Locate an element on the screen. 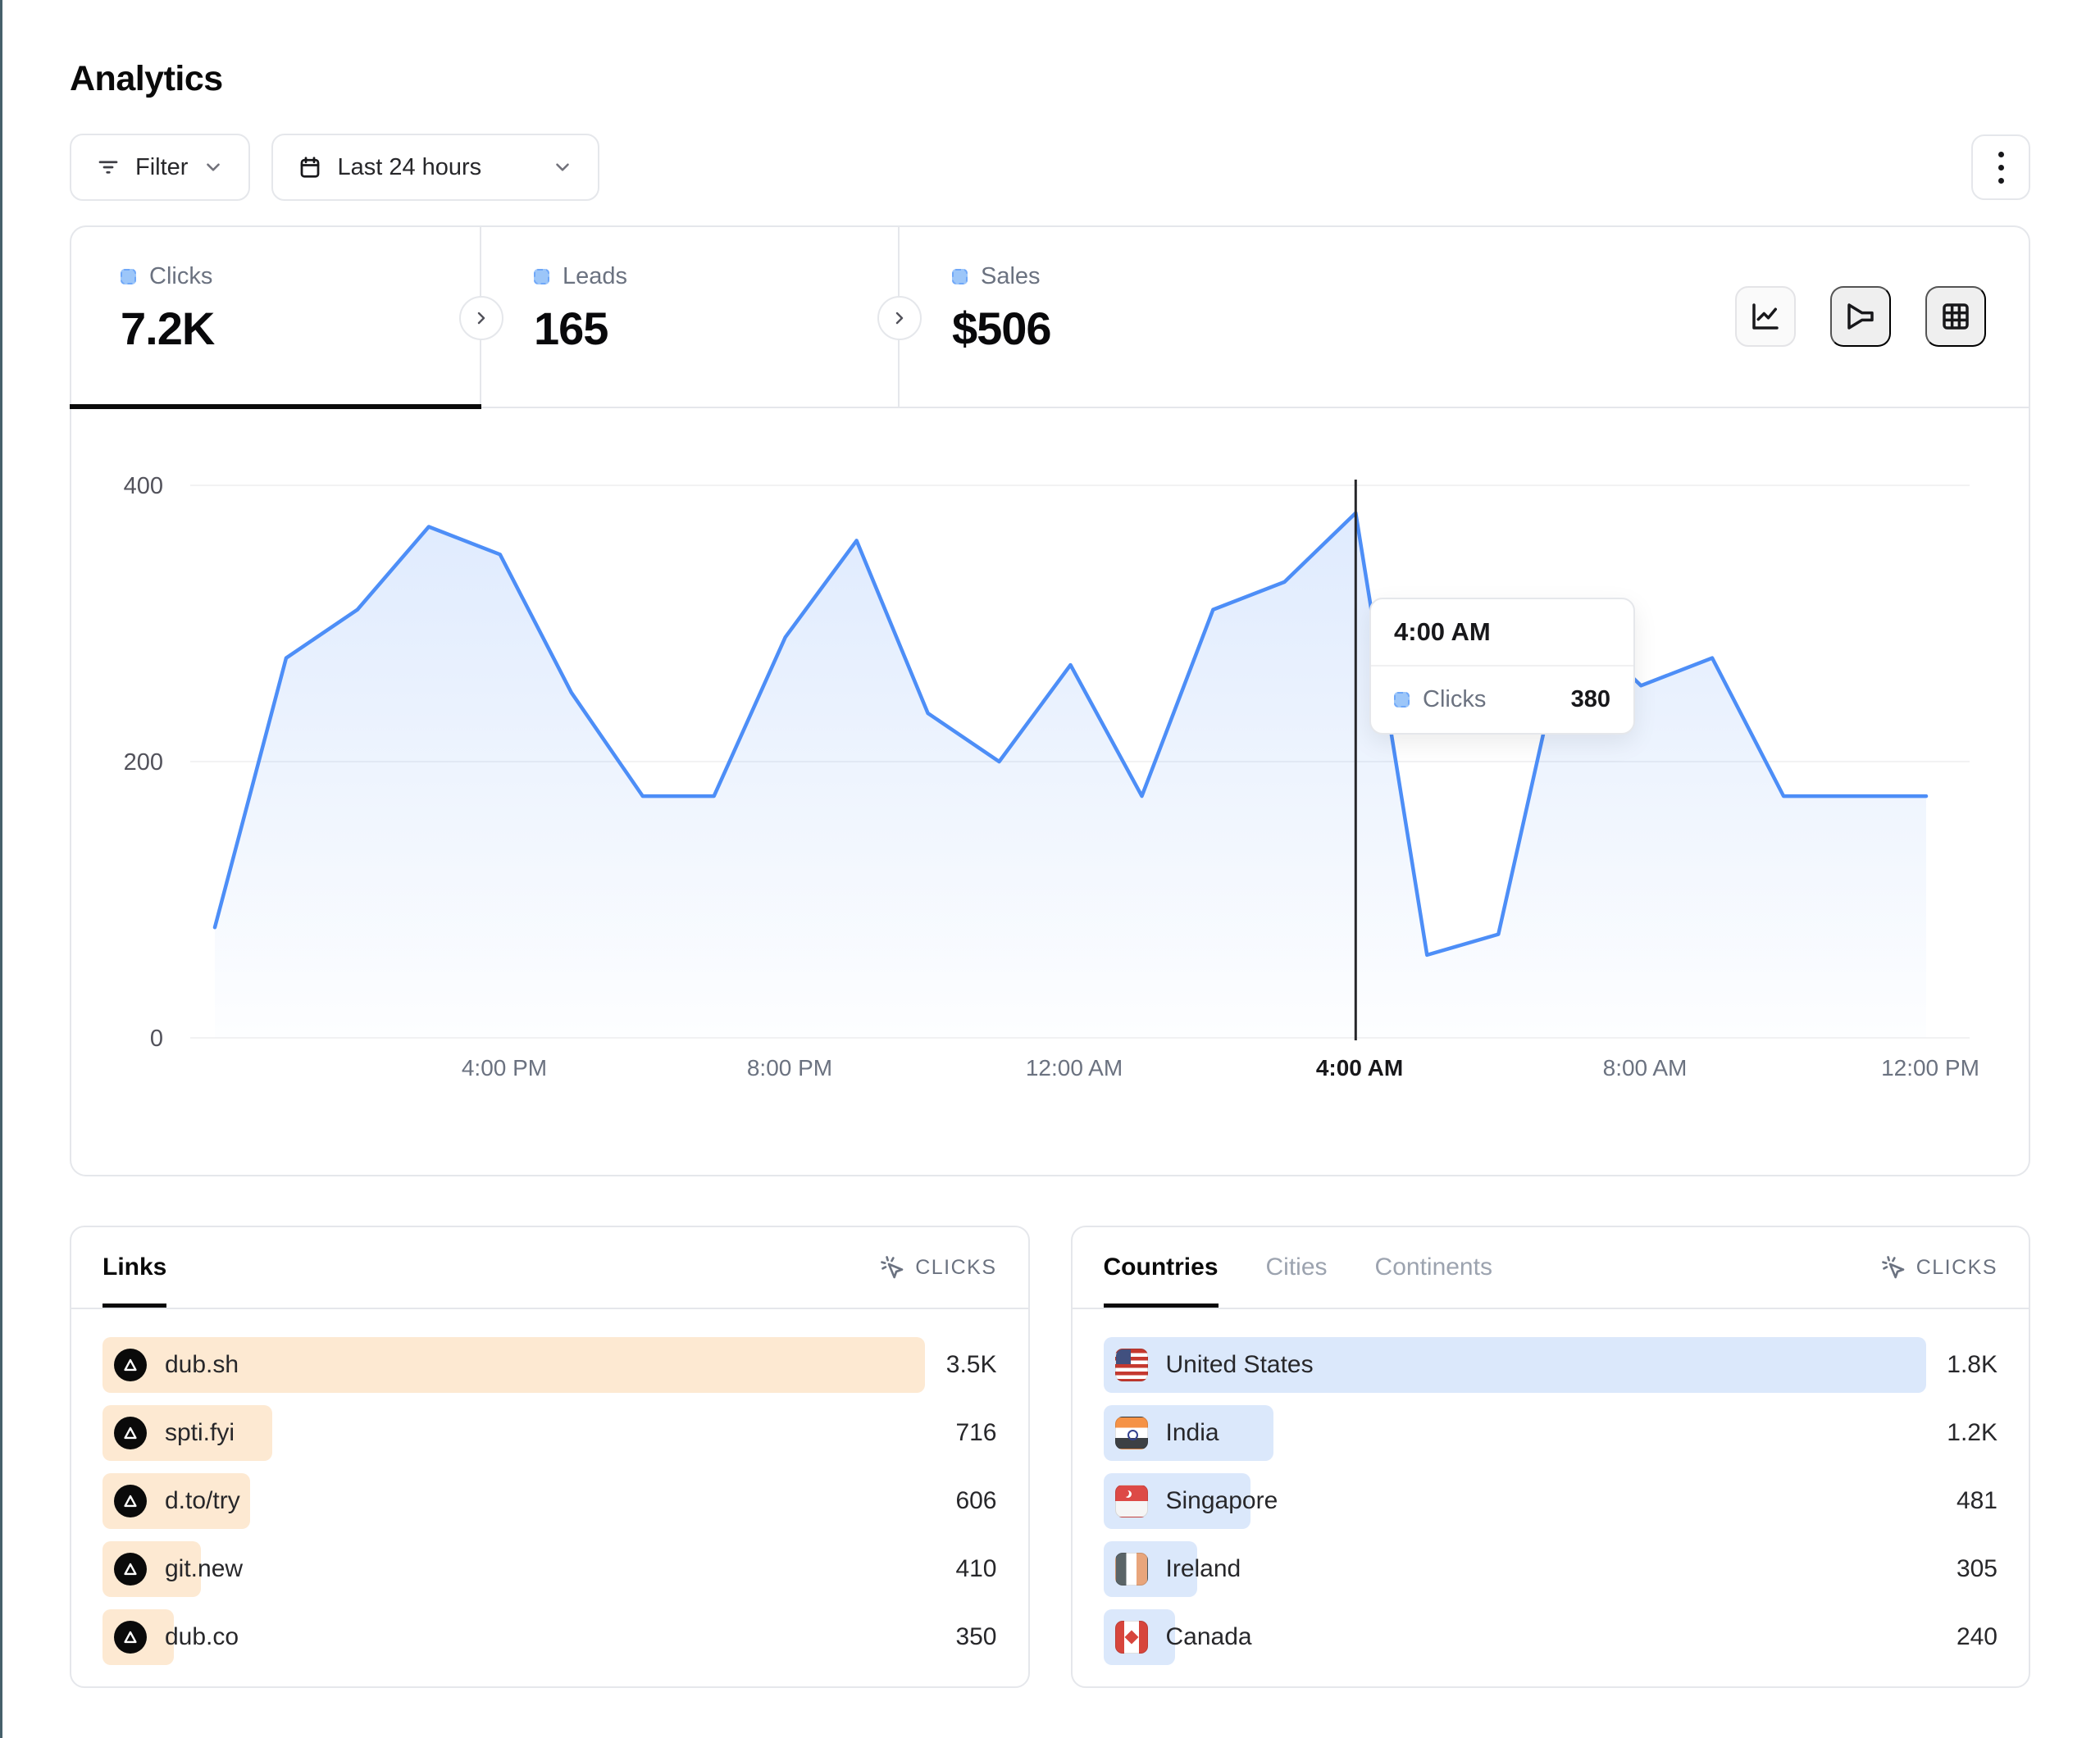 The height and width of the screenshot is (1738, 2100). country-row: India 1.2K is located at coordinates (1550, 1433).